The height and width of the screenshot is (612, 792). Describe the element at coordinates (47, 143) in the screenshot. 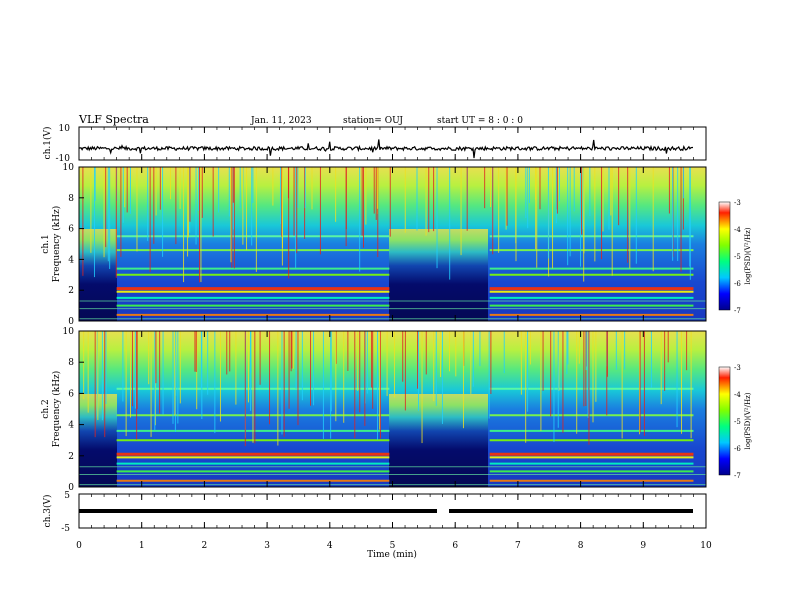

I see `ch1-ylabel: ch.1(V)` at that location.